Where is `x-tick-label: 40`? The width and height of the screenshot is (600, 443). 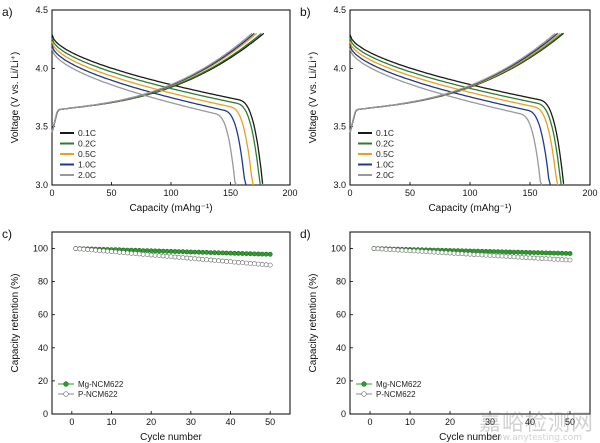
x-tick-label: 40 is located at coordinates (230, 422).